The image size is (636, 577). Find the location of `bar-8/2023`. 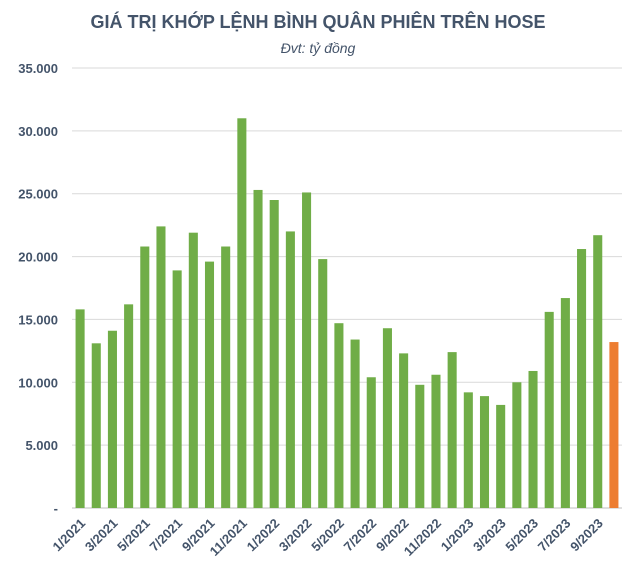

bar-8/2023 is located at coordinates (582, 378).